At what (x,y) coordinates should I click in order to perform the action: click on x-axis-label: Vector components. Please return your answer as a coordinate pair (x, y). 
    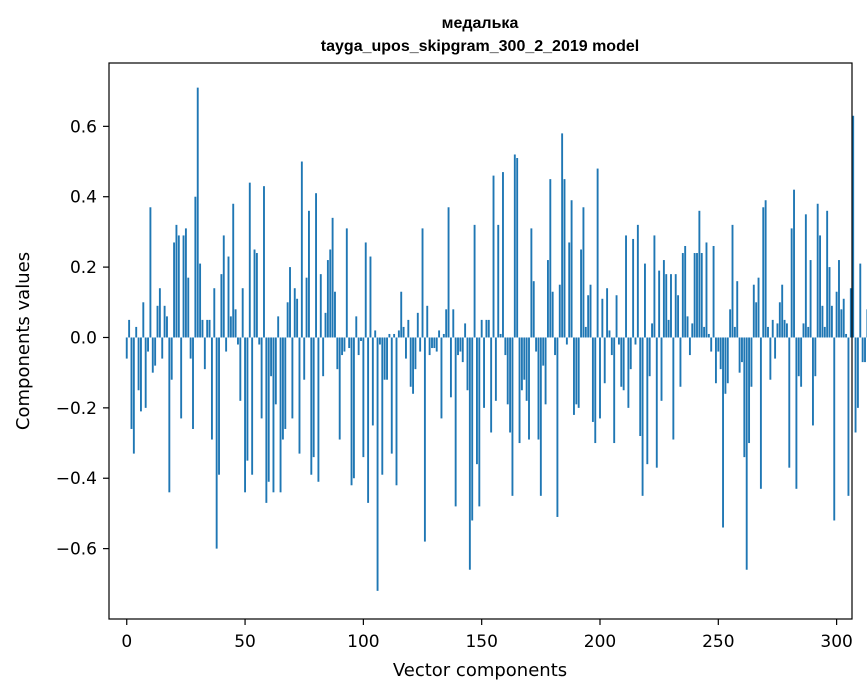
    Looking at the image, I should click on (480, 670).